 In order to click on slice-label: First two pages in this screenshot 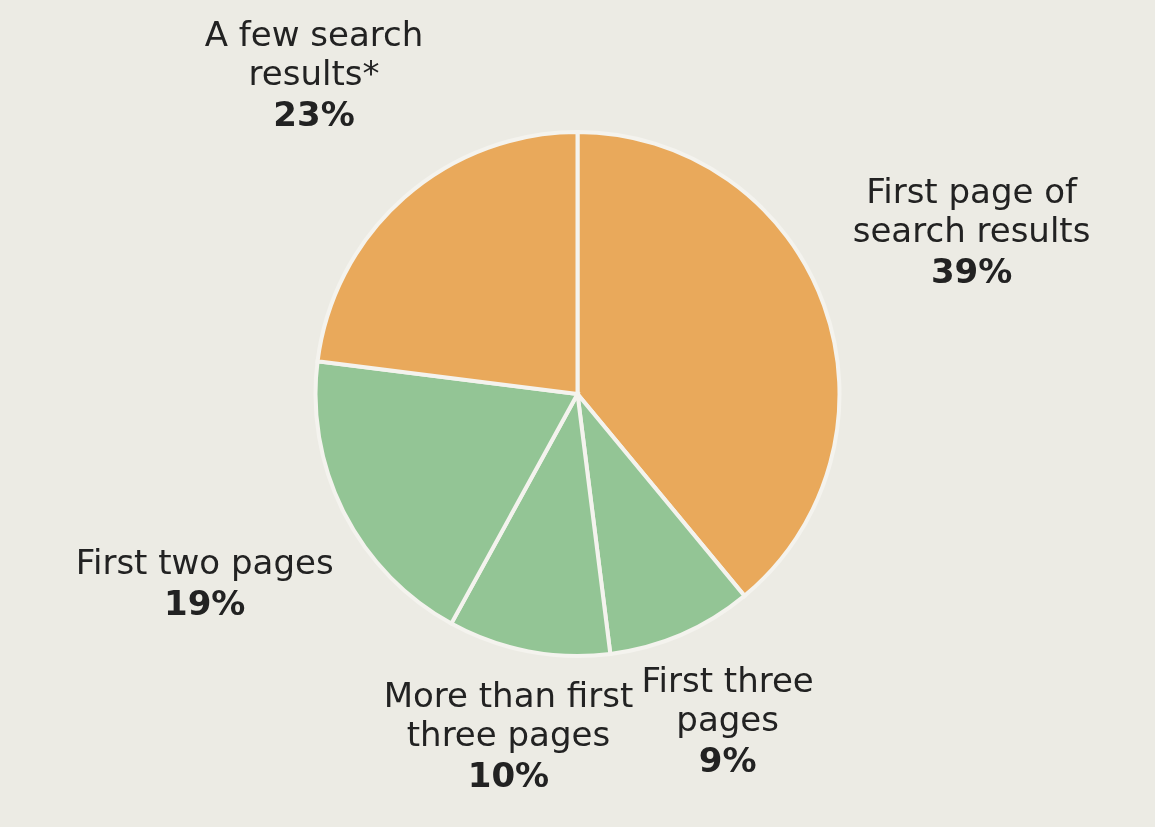, I will do `click(204, 561)`.